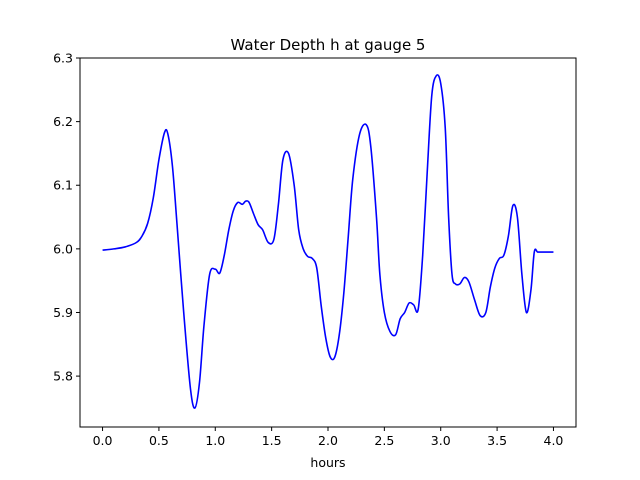  I want to click on x-tick-label: 3.5, so click(497, 440).